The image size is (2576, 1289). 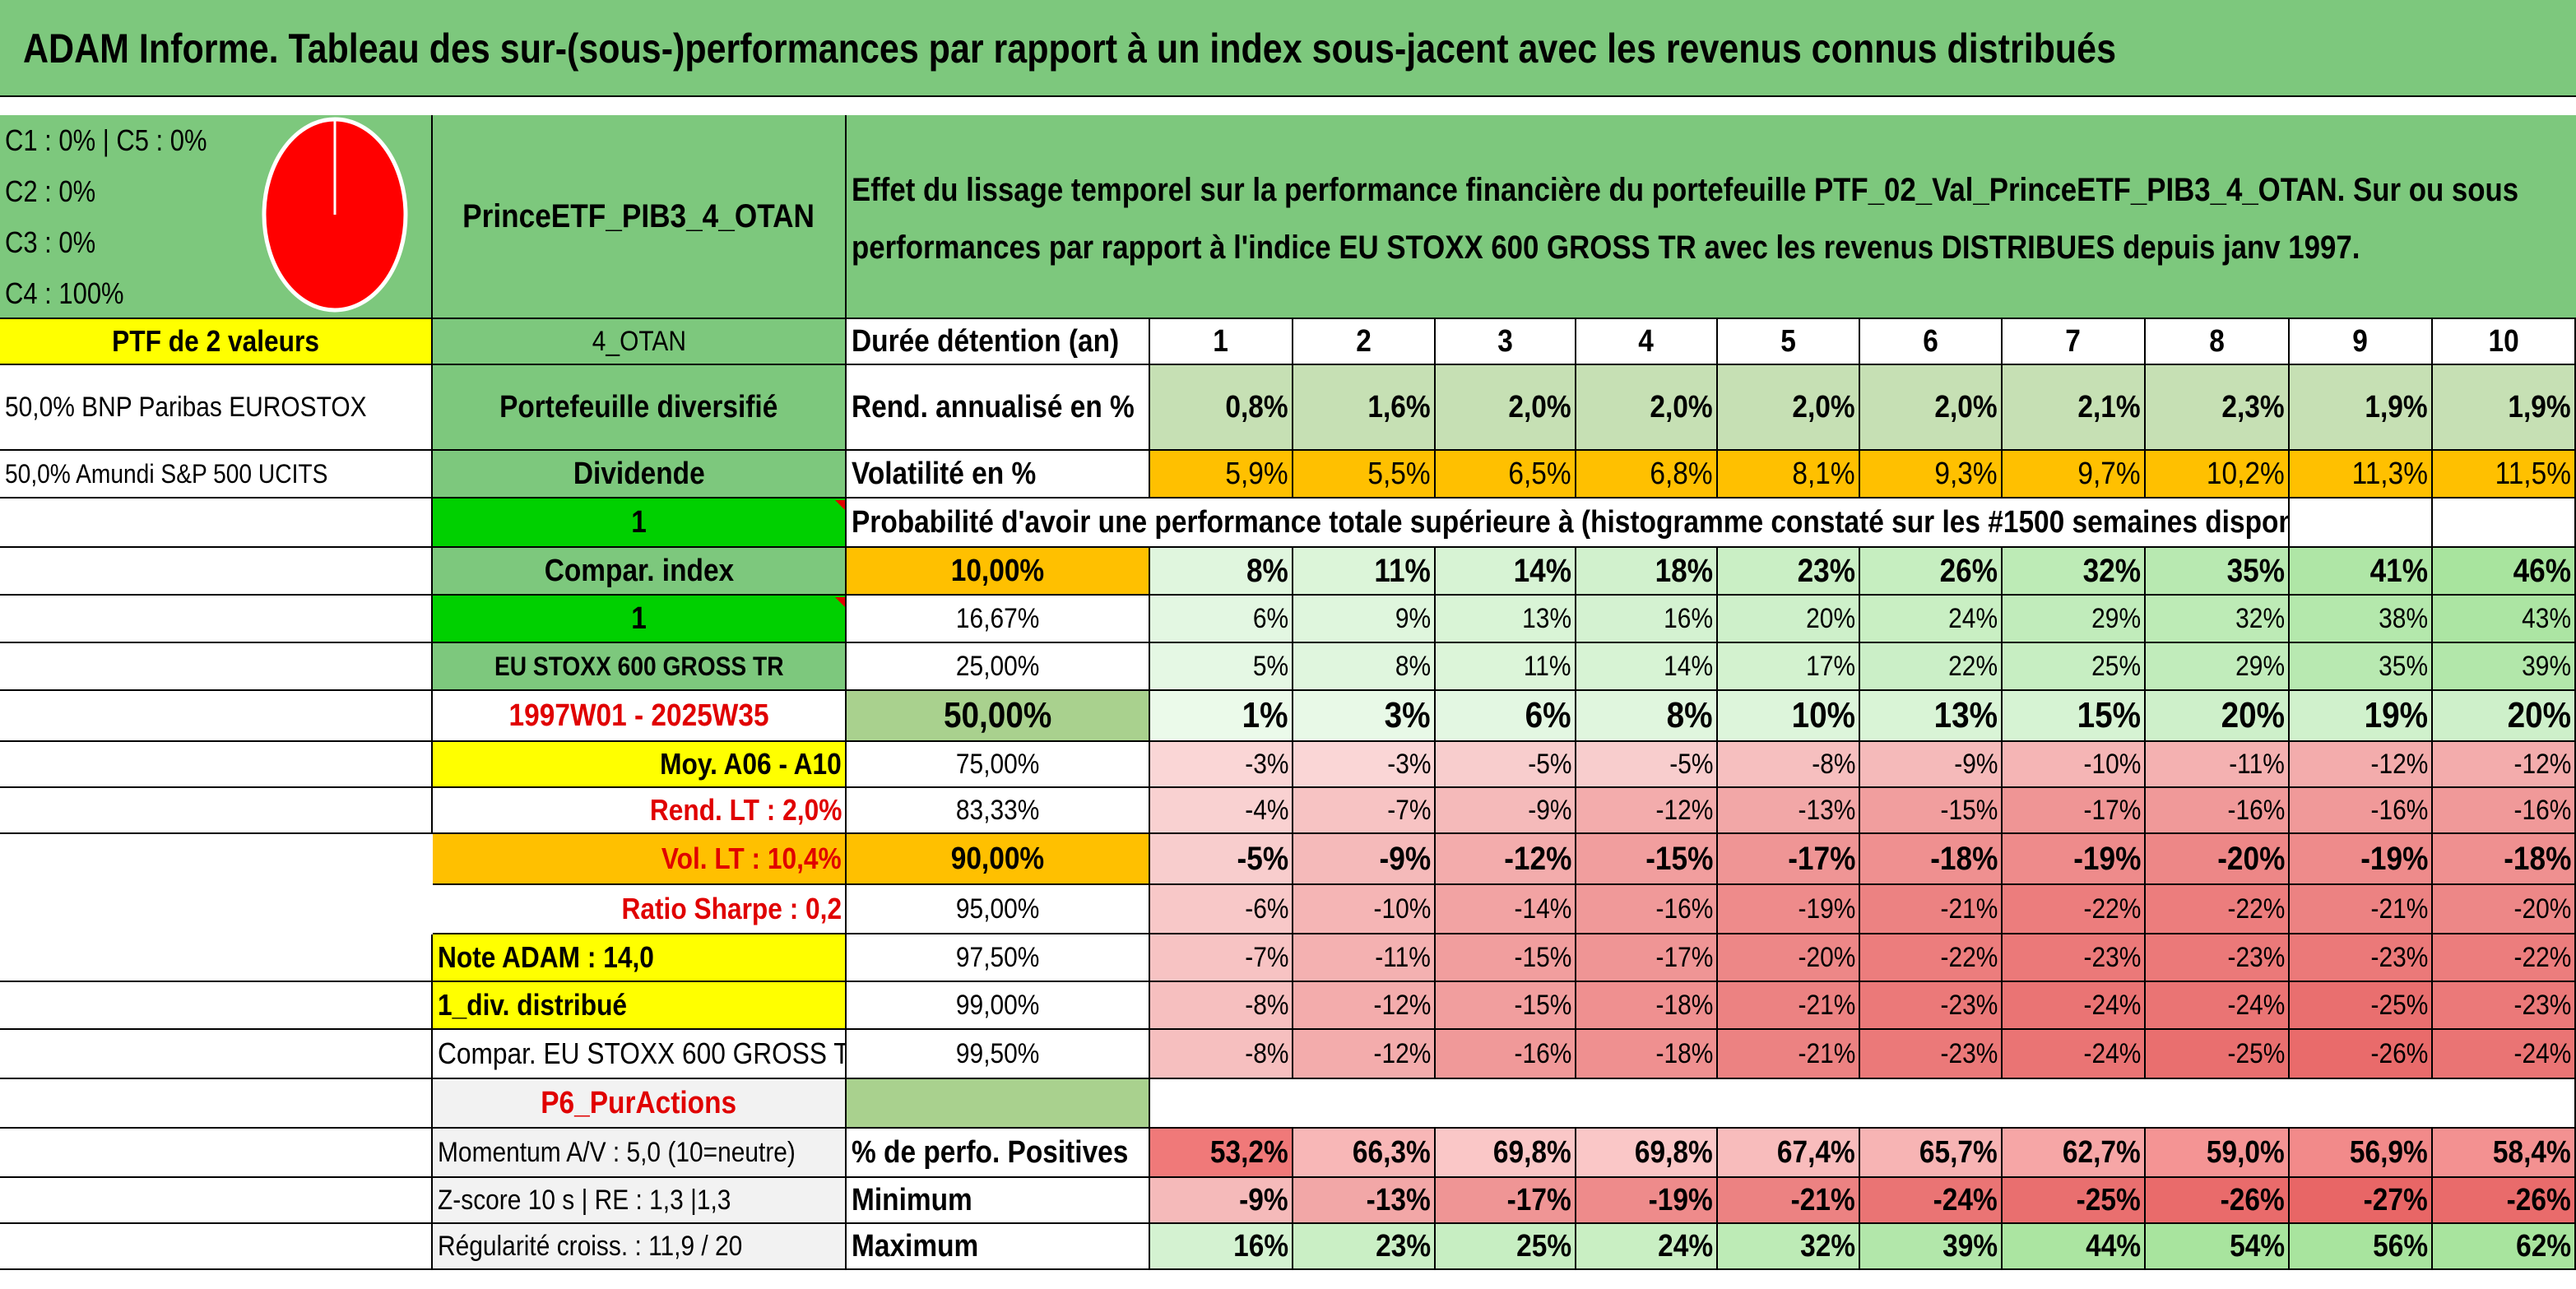 What do you see at coordinates (1826, 909) in the screenshot?
I see `quantile-value-text: -19%` at bounding box center [1826, 909].